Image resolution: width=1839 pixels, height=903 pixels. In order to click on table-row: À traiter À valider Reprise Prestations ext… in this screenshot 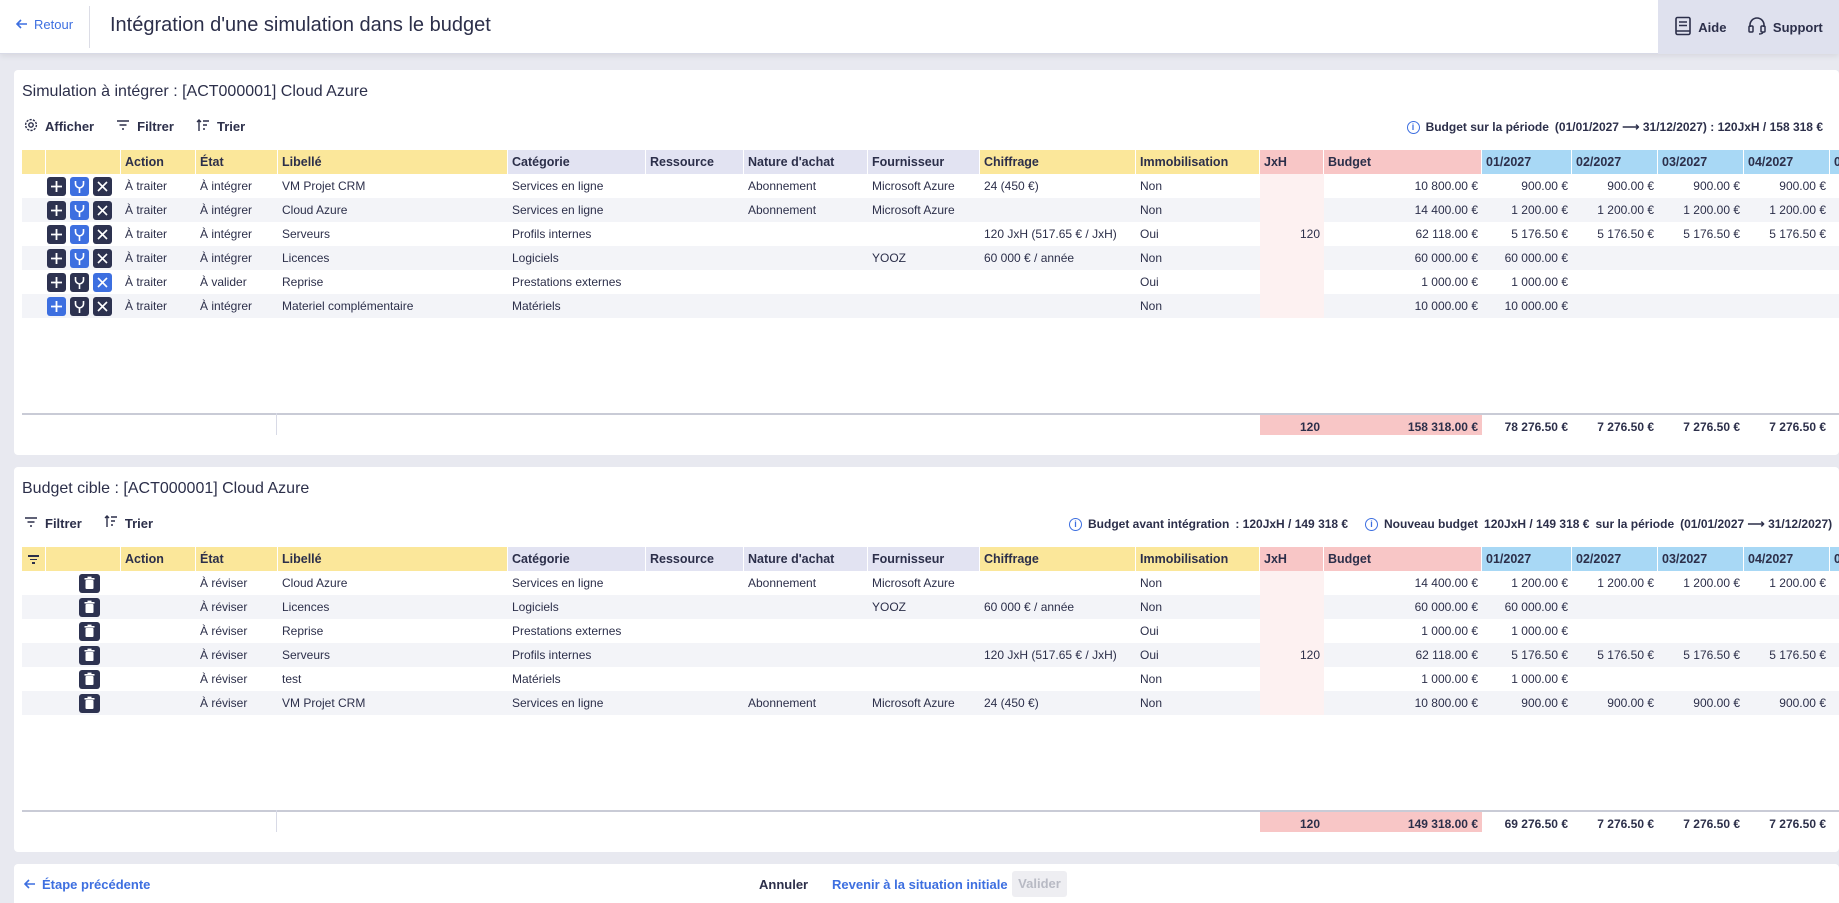, I will do `click(930, 282)`.